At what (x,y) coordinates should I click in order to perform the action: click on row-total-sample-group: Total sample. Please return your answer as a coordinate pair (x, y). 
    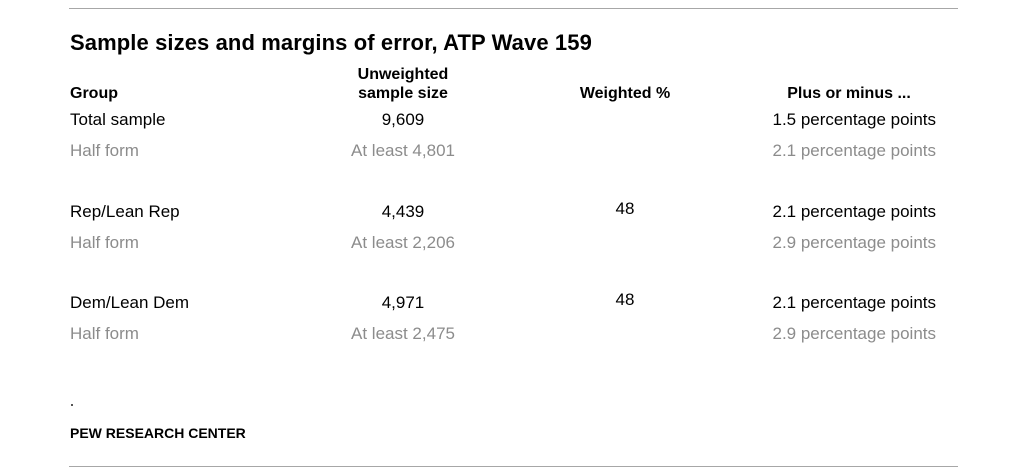
    Looking at the image, I should click on (118, 119).